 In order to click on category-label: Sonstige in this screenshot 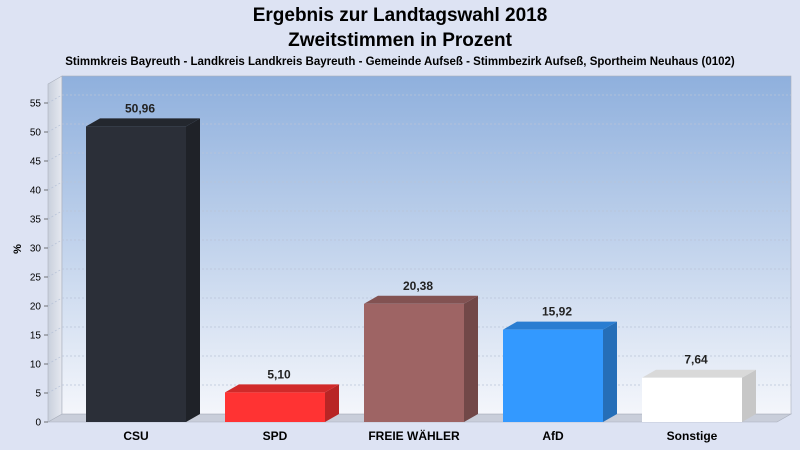, I will do `click(692, 436)`.